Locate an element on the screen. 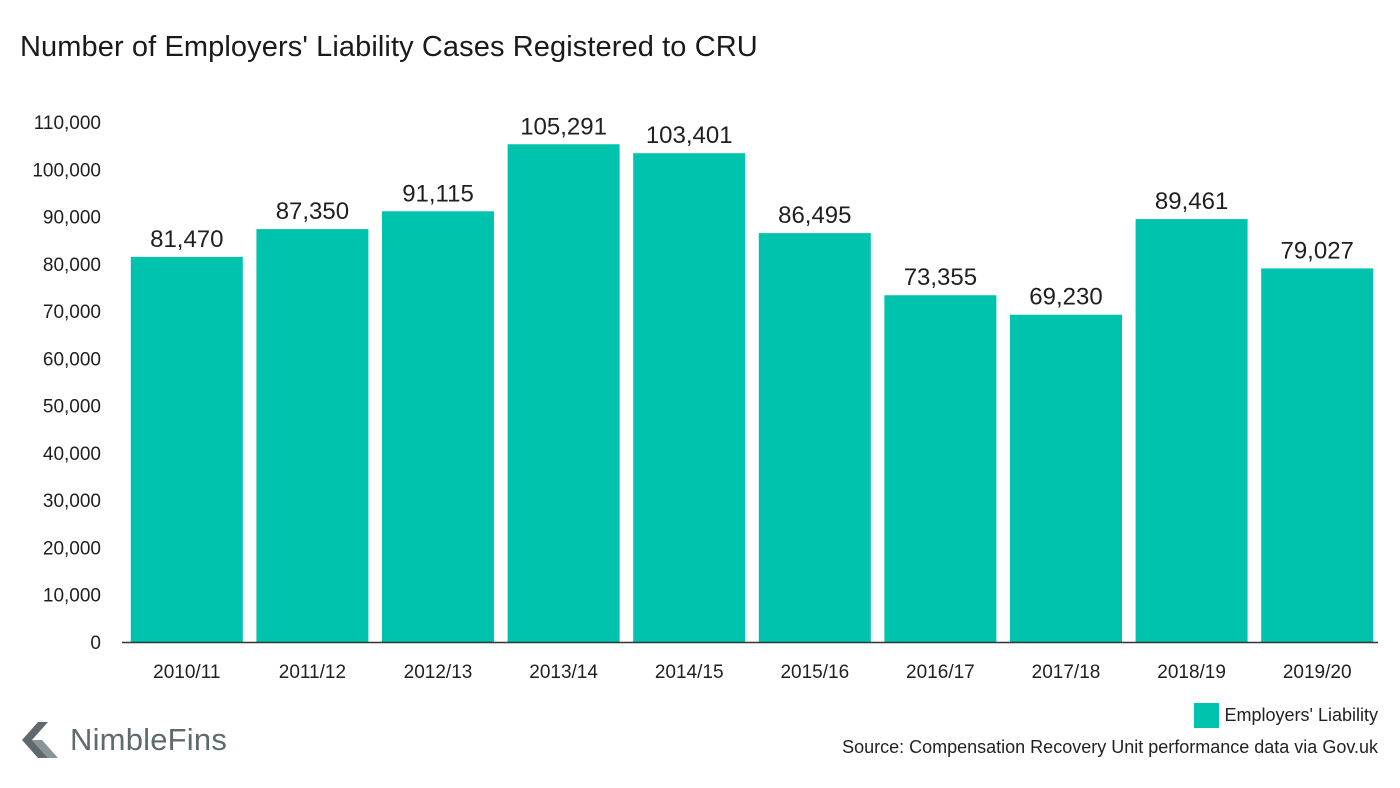 This screenshot has width=1400, height=788. data-label: 81,470 is located at coordinates (186, 239).